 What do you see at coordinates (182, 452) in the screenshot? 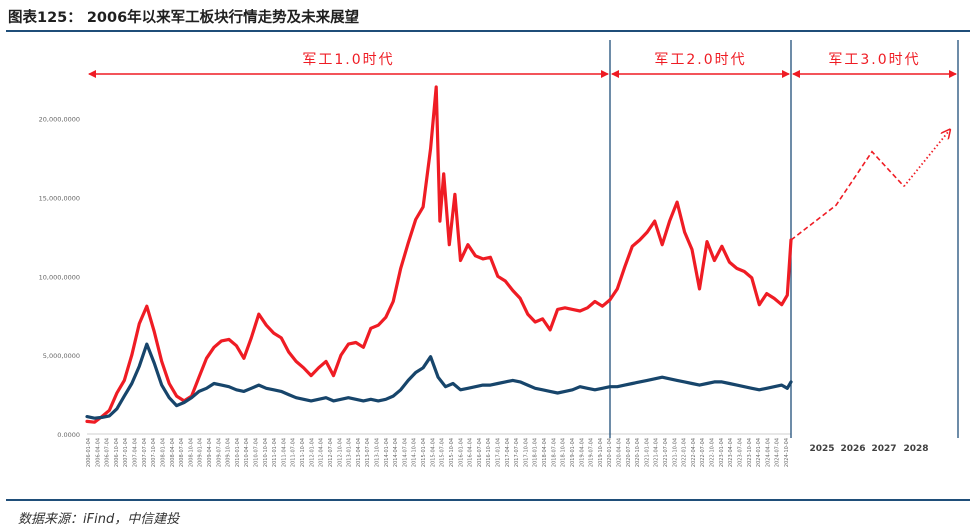
I see `x-tick-label: 2008-07-04` at bounding box center [182, 452].